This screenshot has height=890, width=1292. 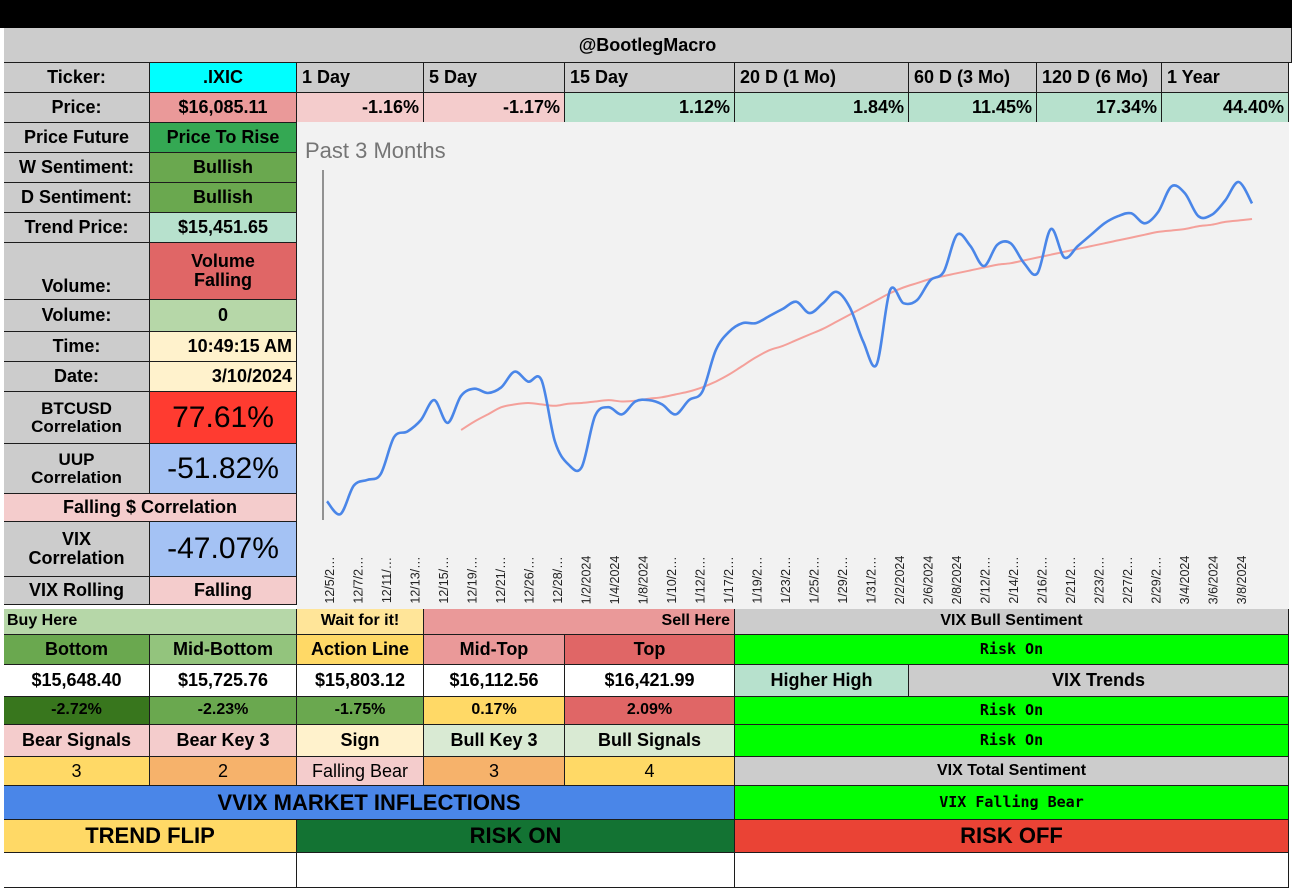 What do you see at coordinates (223, 228) in the screenshot?
I see `trend-price-value: $15,451.65` at bounding box center [223, 228].